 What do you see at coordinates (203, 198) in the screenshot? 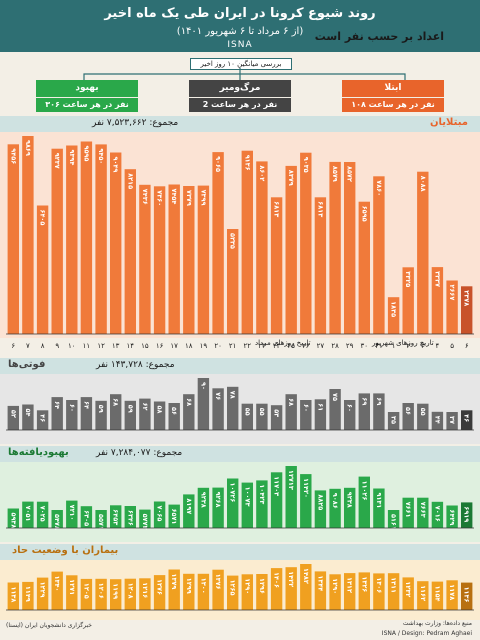
I see `cases-value-label: ۷۳۹۹` at bounding box center [203, 198].